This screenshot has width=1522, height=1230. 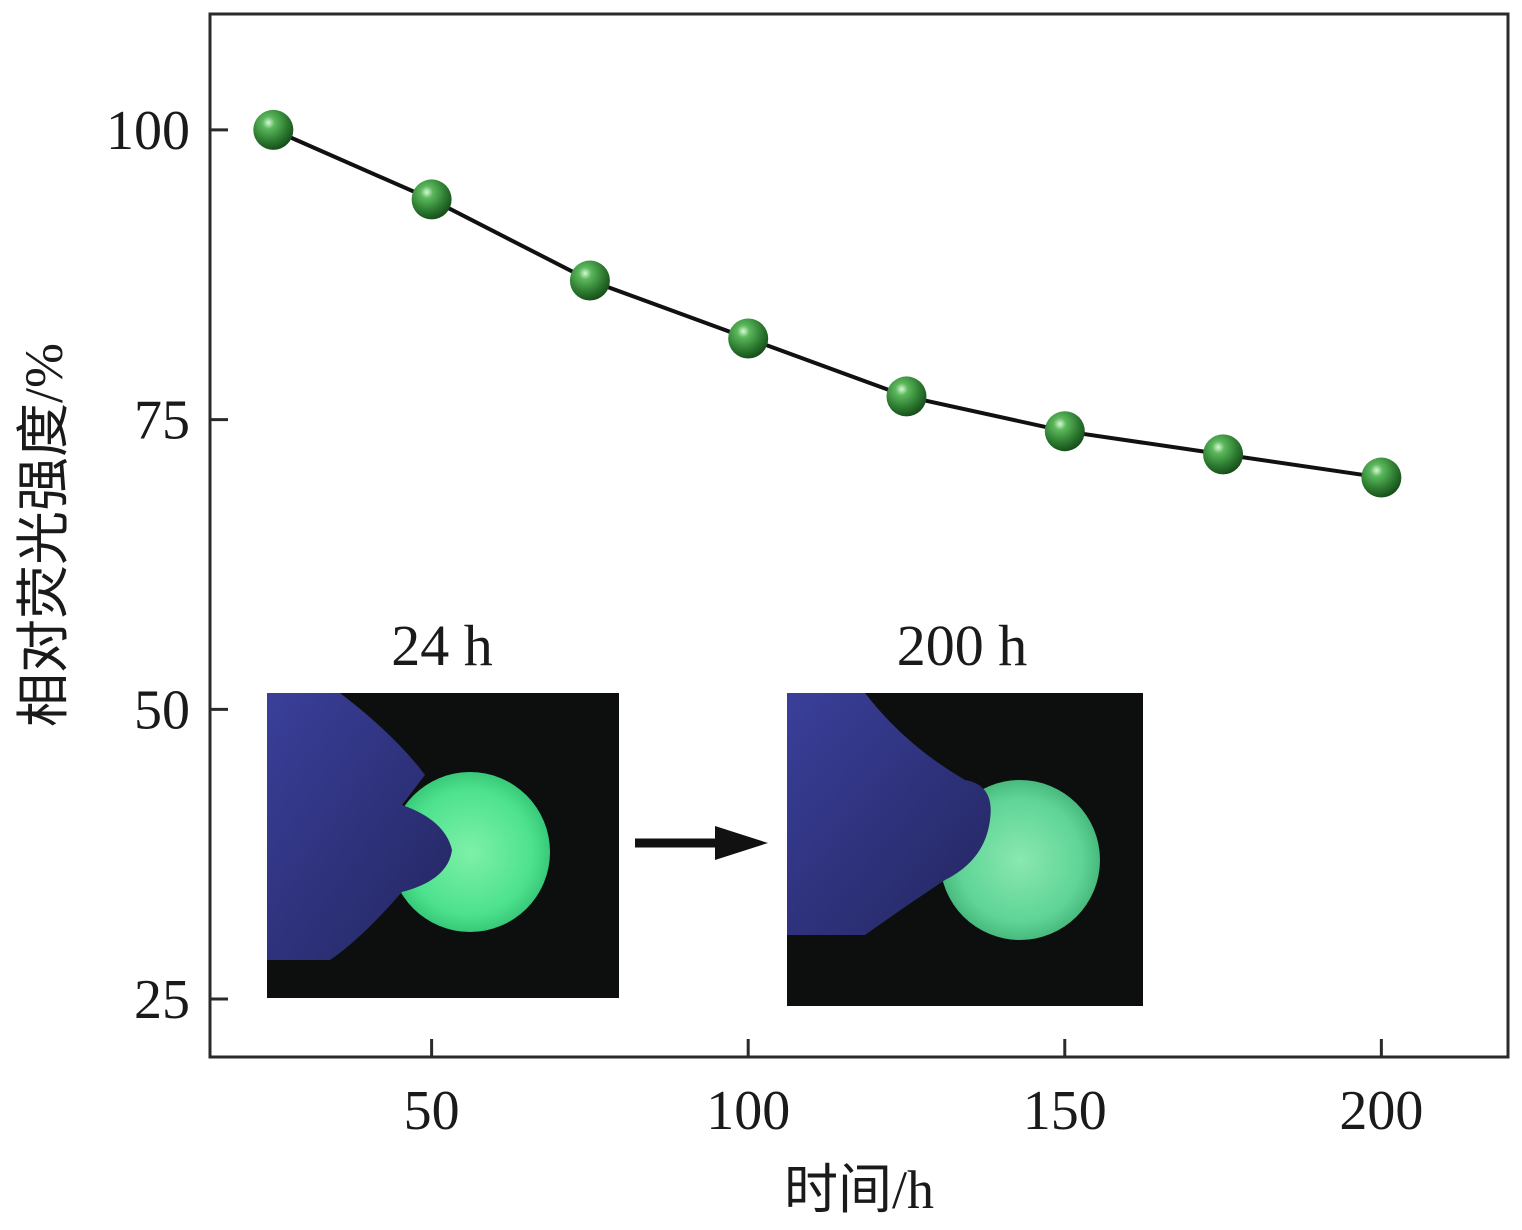 I want to click on y-tick-label: 25, so click(x=162, y=1000).